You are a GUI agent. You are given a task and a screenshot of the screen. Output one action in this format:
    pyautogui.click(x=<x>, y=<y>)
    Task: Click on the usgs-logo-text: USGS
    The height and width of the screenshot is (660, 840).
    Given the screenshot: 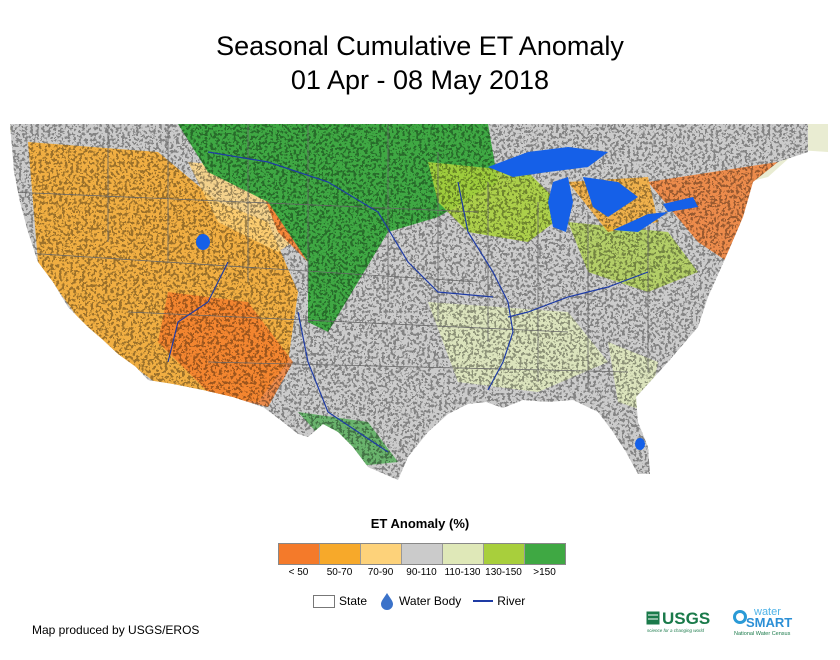 What is the action you would take?
    pyautogui.click(x=686, y=618)
    